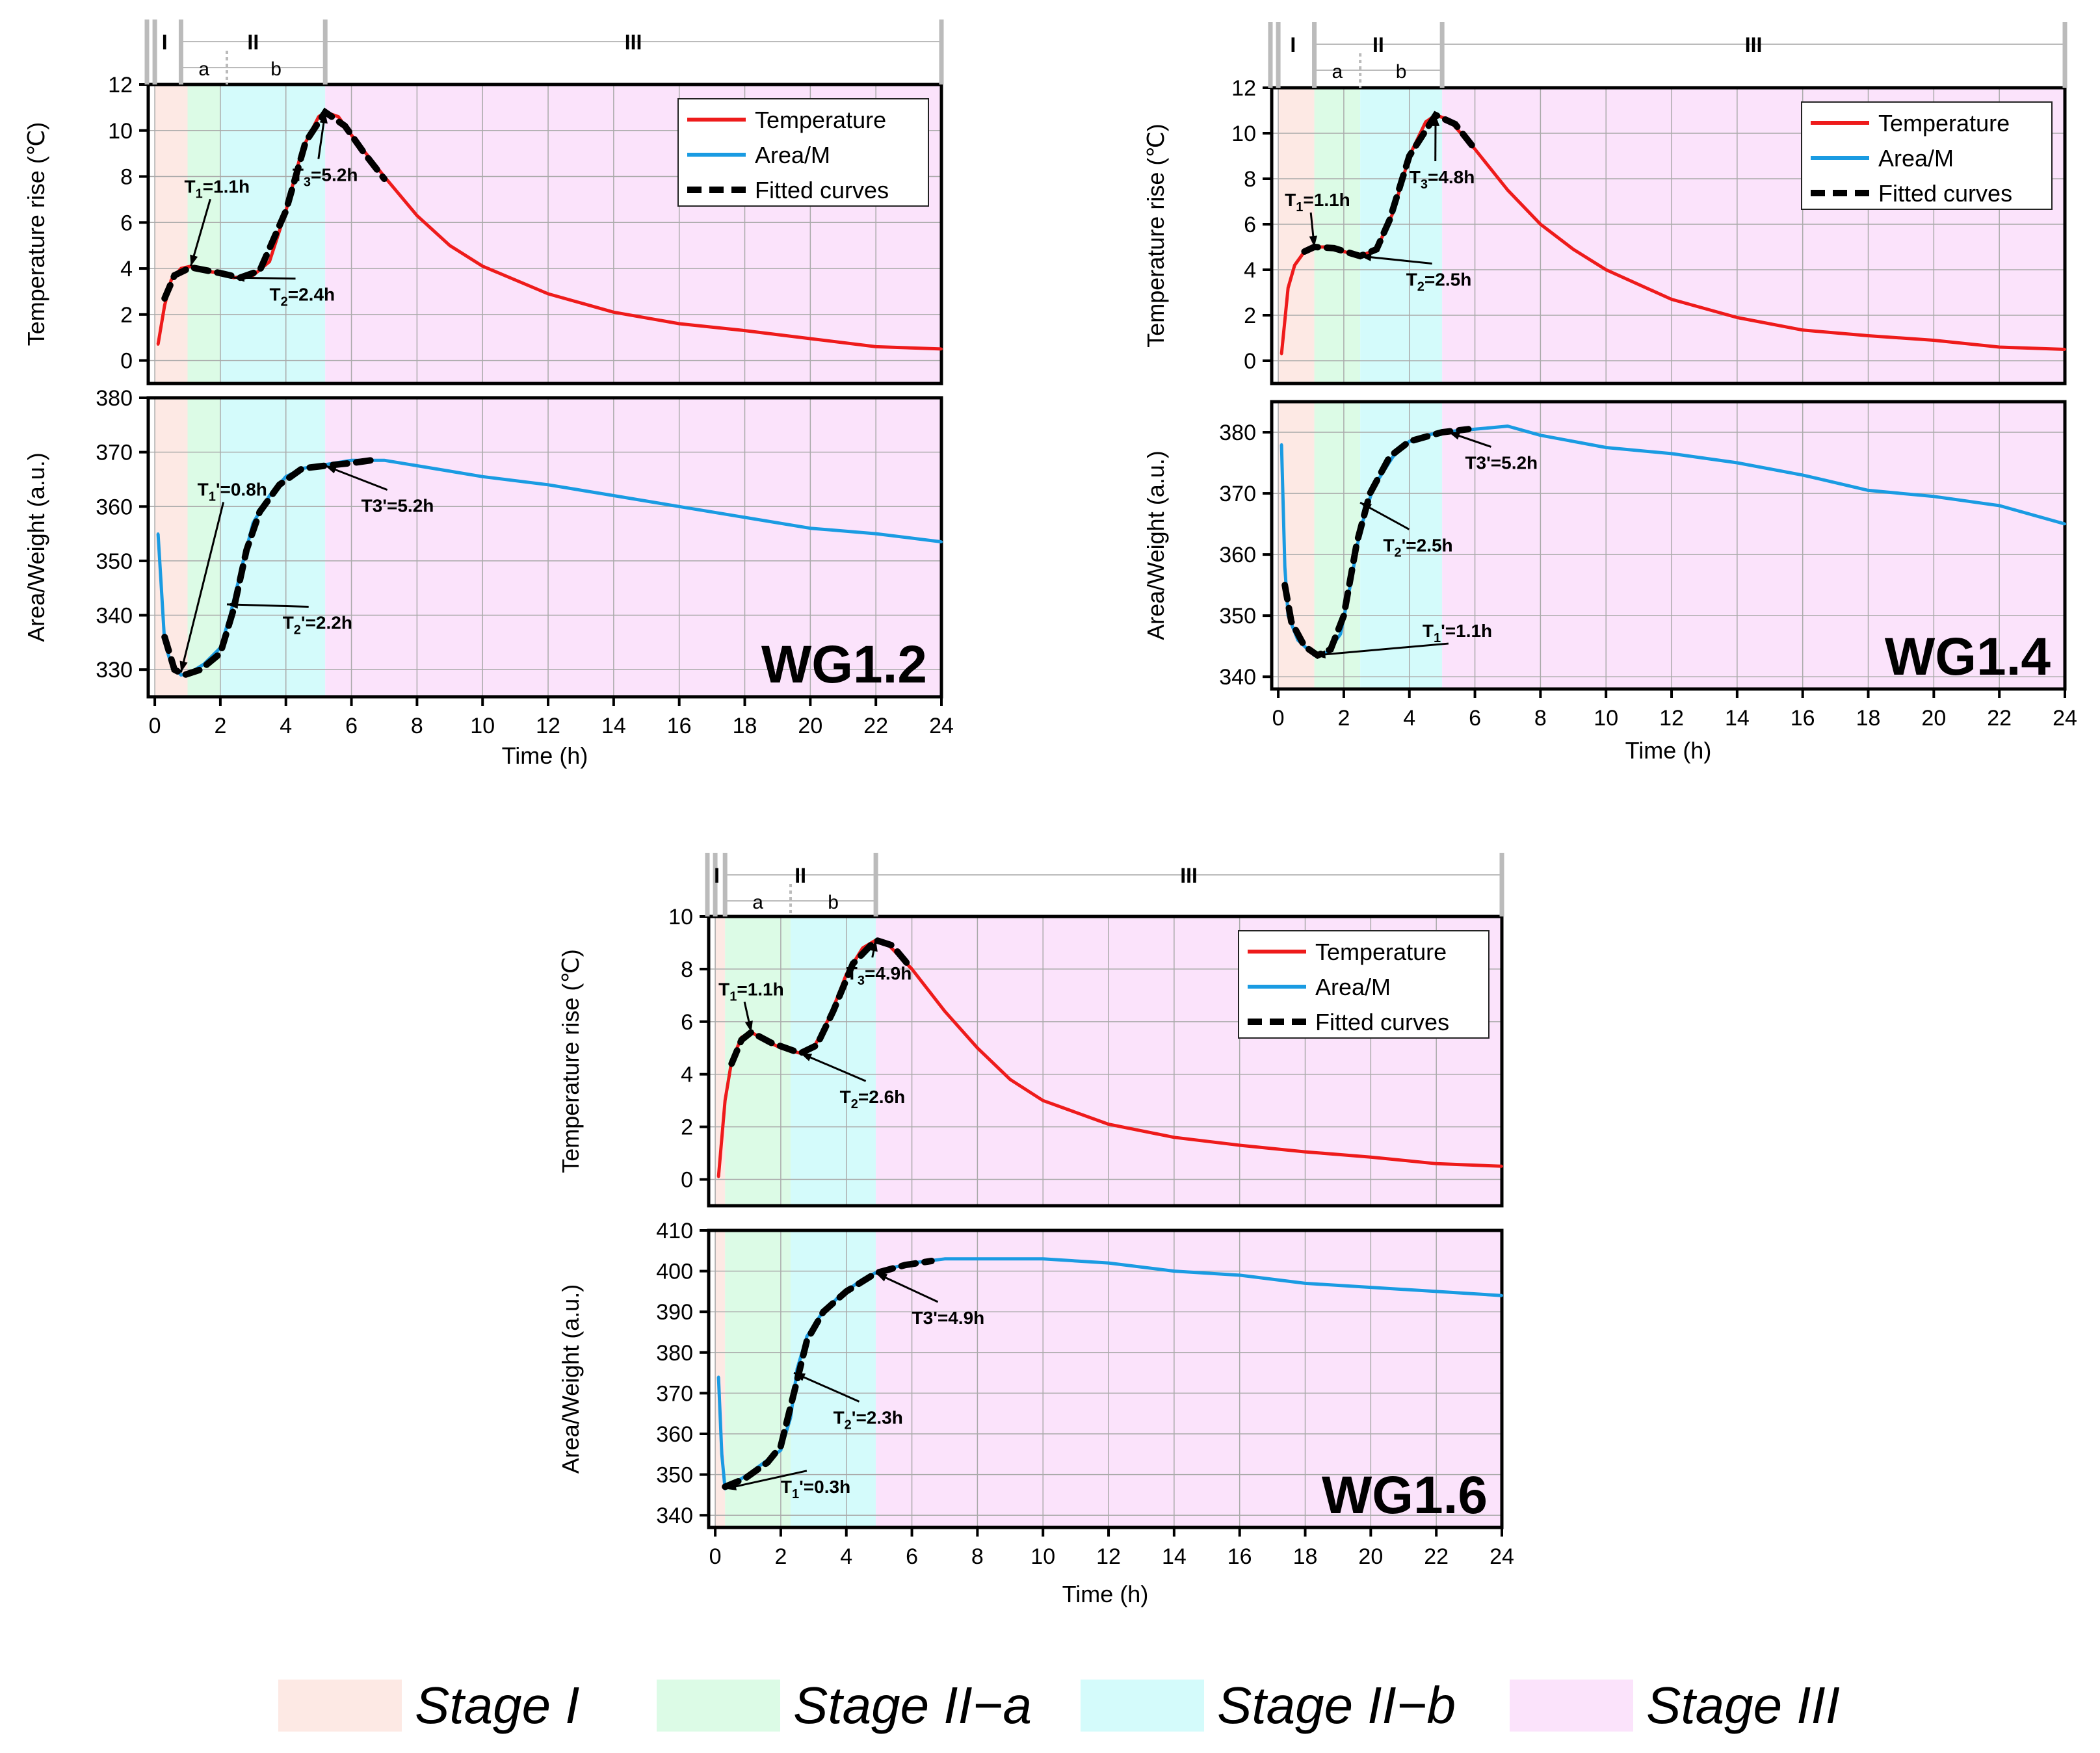 This screenshot has width=2100, height=1753. What do you see at coordinates (351, 726) in the screenshot?
I see `x-tick-label: 6` at bounding box center [351, 726].